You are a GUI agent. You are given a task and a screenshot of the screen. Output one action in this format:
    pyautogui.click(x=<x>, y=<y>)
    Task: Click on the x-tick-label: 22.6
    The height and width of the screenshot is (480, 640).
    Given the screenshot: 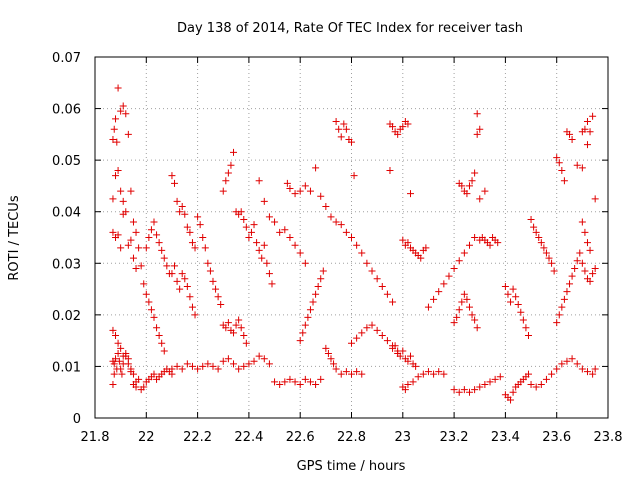 What is the action you would take?
    pyautogui.click(x=300, y=437)
    